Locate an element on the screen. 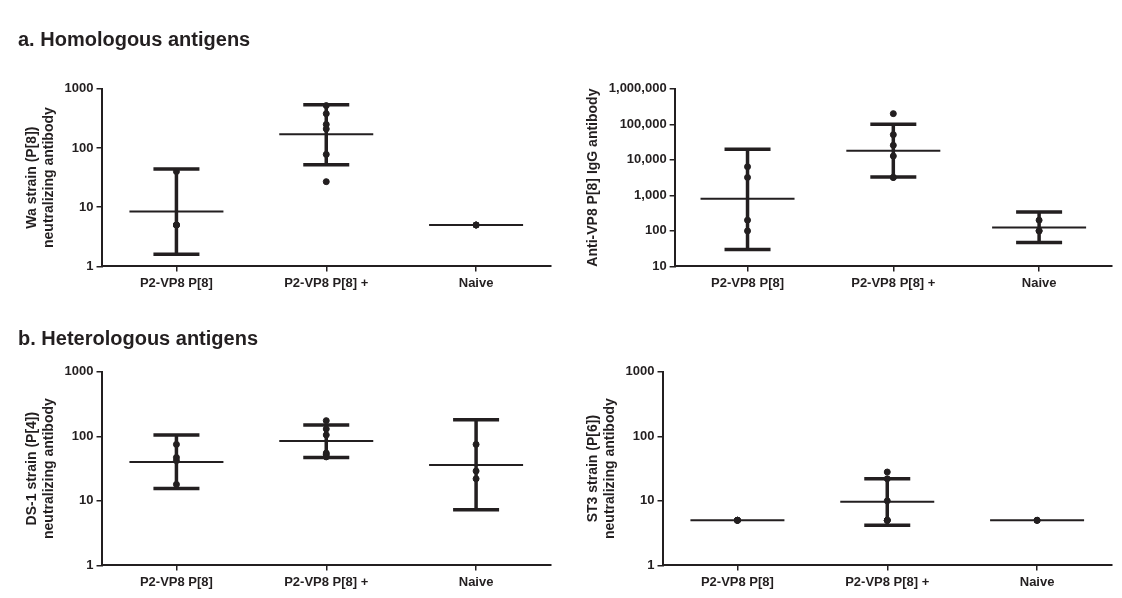  y-axis-title: Anti-VP8 P[8] IgG antibody is located at coordinates (592, 177).